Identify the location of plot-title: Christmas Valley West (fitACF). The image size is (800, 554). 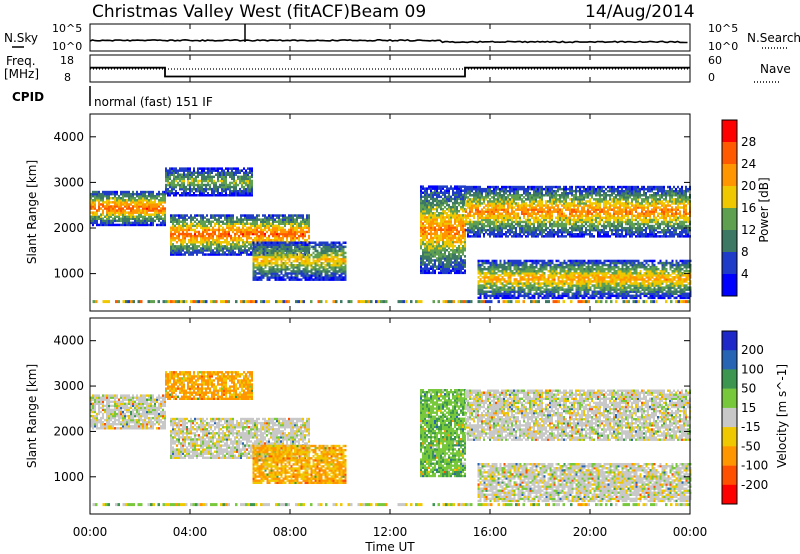
(221, 12).